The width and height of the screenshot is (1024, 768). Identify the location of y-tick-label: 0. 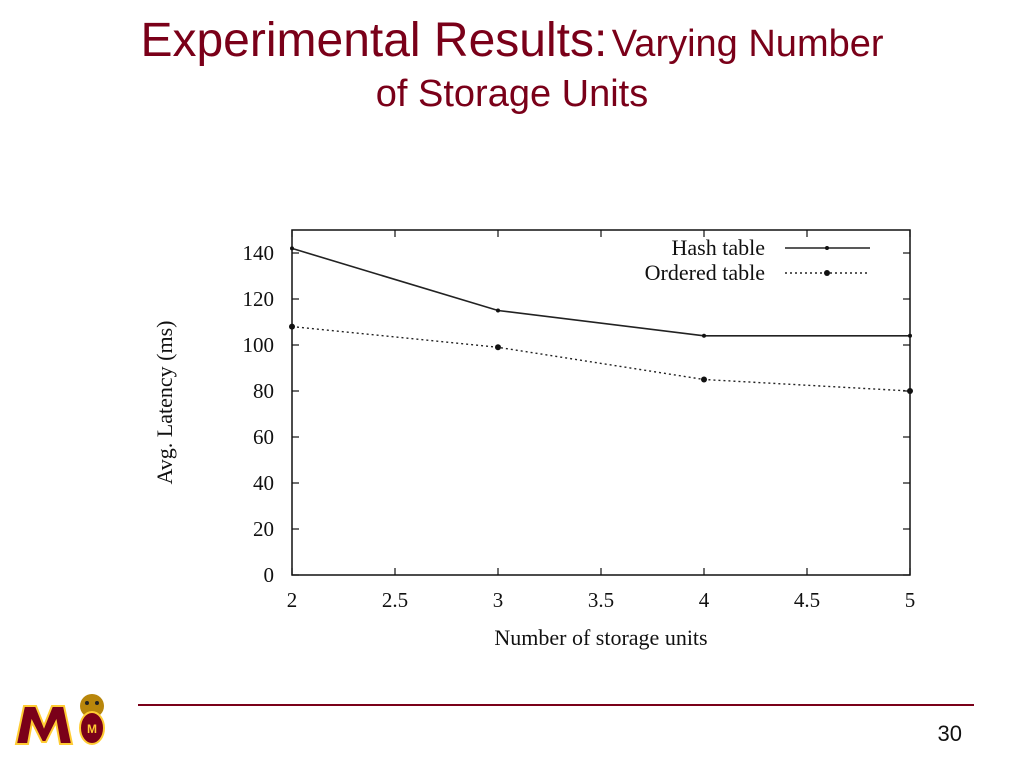
(269, 575).